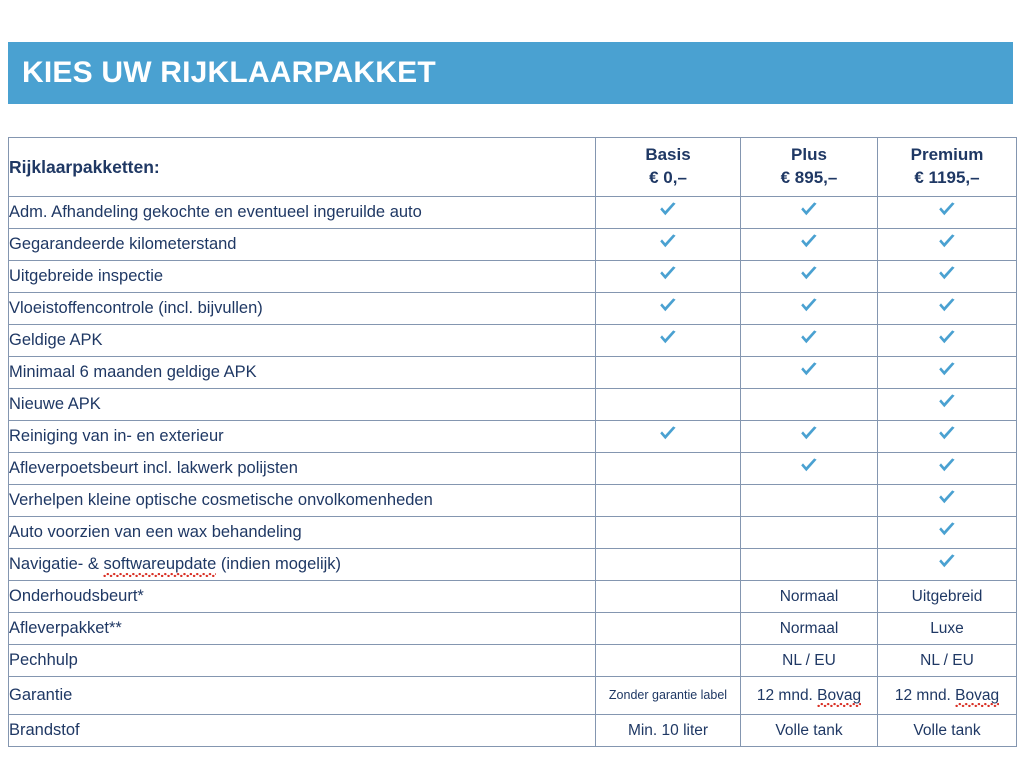  What do you see at coordinates (668, 730) in the screenshot?
I see `cell-basis: Min. 10 liter` at bounding box center [668, 730].